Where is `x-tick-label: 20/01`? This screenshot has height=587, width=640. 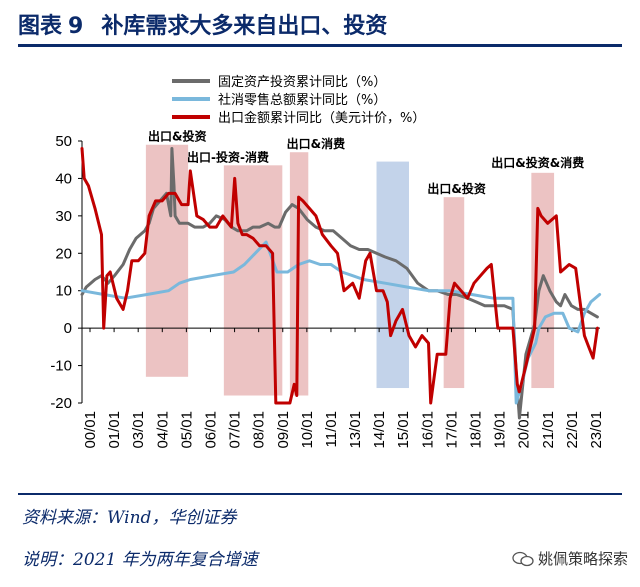 x-tick-label: 20/01 is located at coordinates (524, 430).